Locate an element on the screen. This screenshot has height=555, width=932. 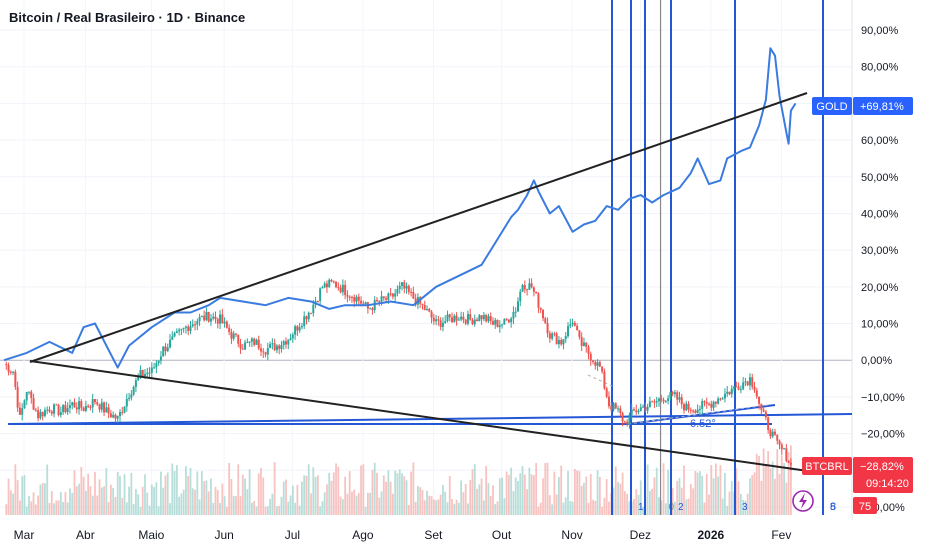
cycle-line-label: 1 is located at coordinates (641, 507).